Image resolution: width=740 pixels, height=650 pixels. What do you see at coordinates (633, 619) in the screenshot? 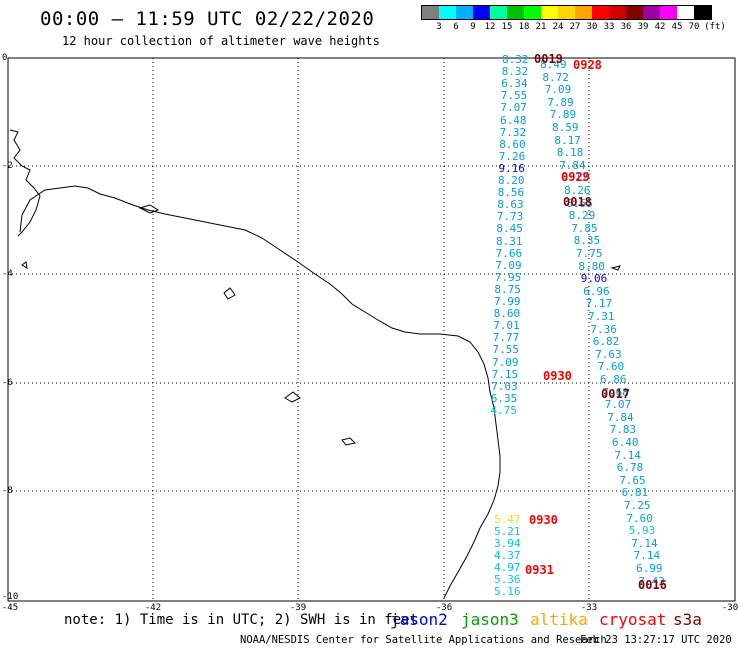
I see `legend-cryosat: cryosat` at bounding box center [633, 619].